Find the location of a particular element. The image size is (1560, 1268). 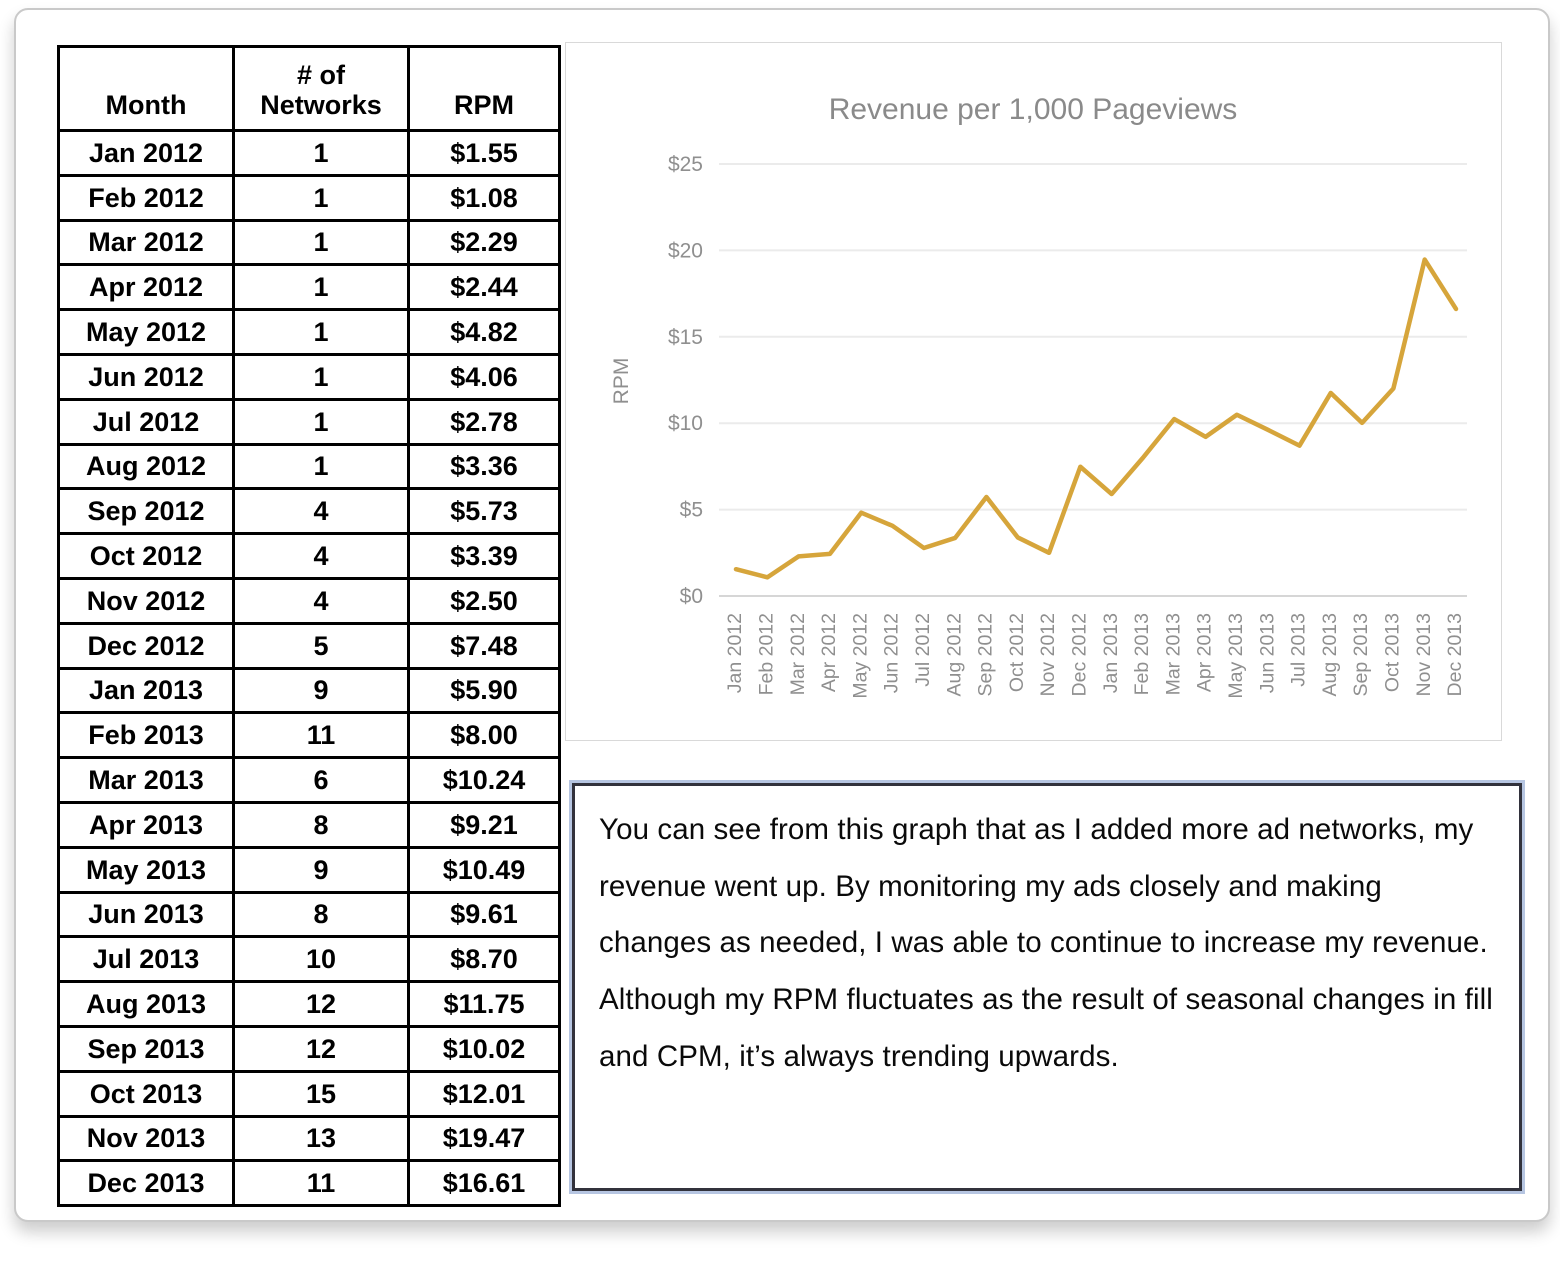

table-row: Feb 2012 1 $1.08 is located at coordinates (309, 197).